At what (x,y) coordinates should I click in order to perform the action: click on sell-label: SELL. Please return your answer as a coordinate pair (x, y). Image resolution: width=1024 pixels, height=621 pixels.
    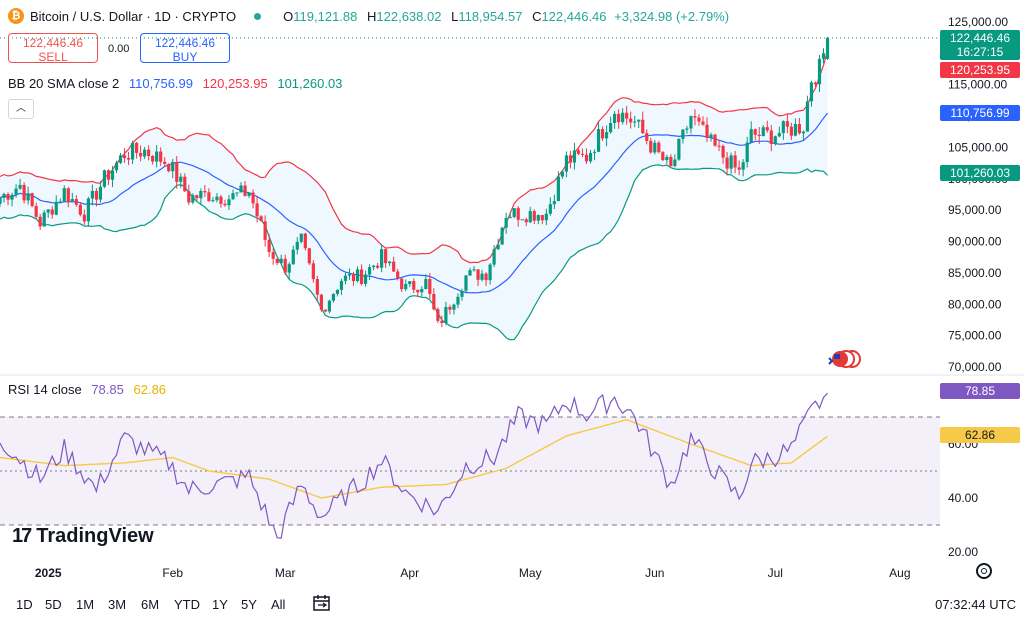
    Looking at the image, I should click on (53, 57).